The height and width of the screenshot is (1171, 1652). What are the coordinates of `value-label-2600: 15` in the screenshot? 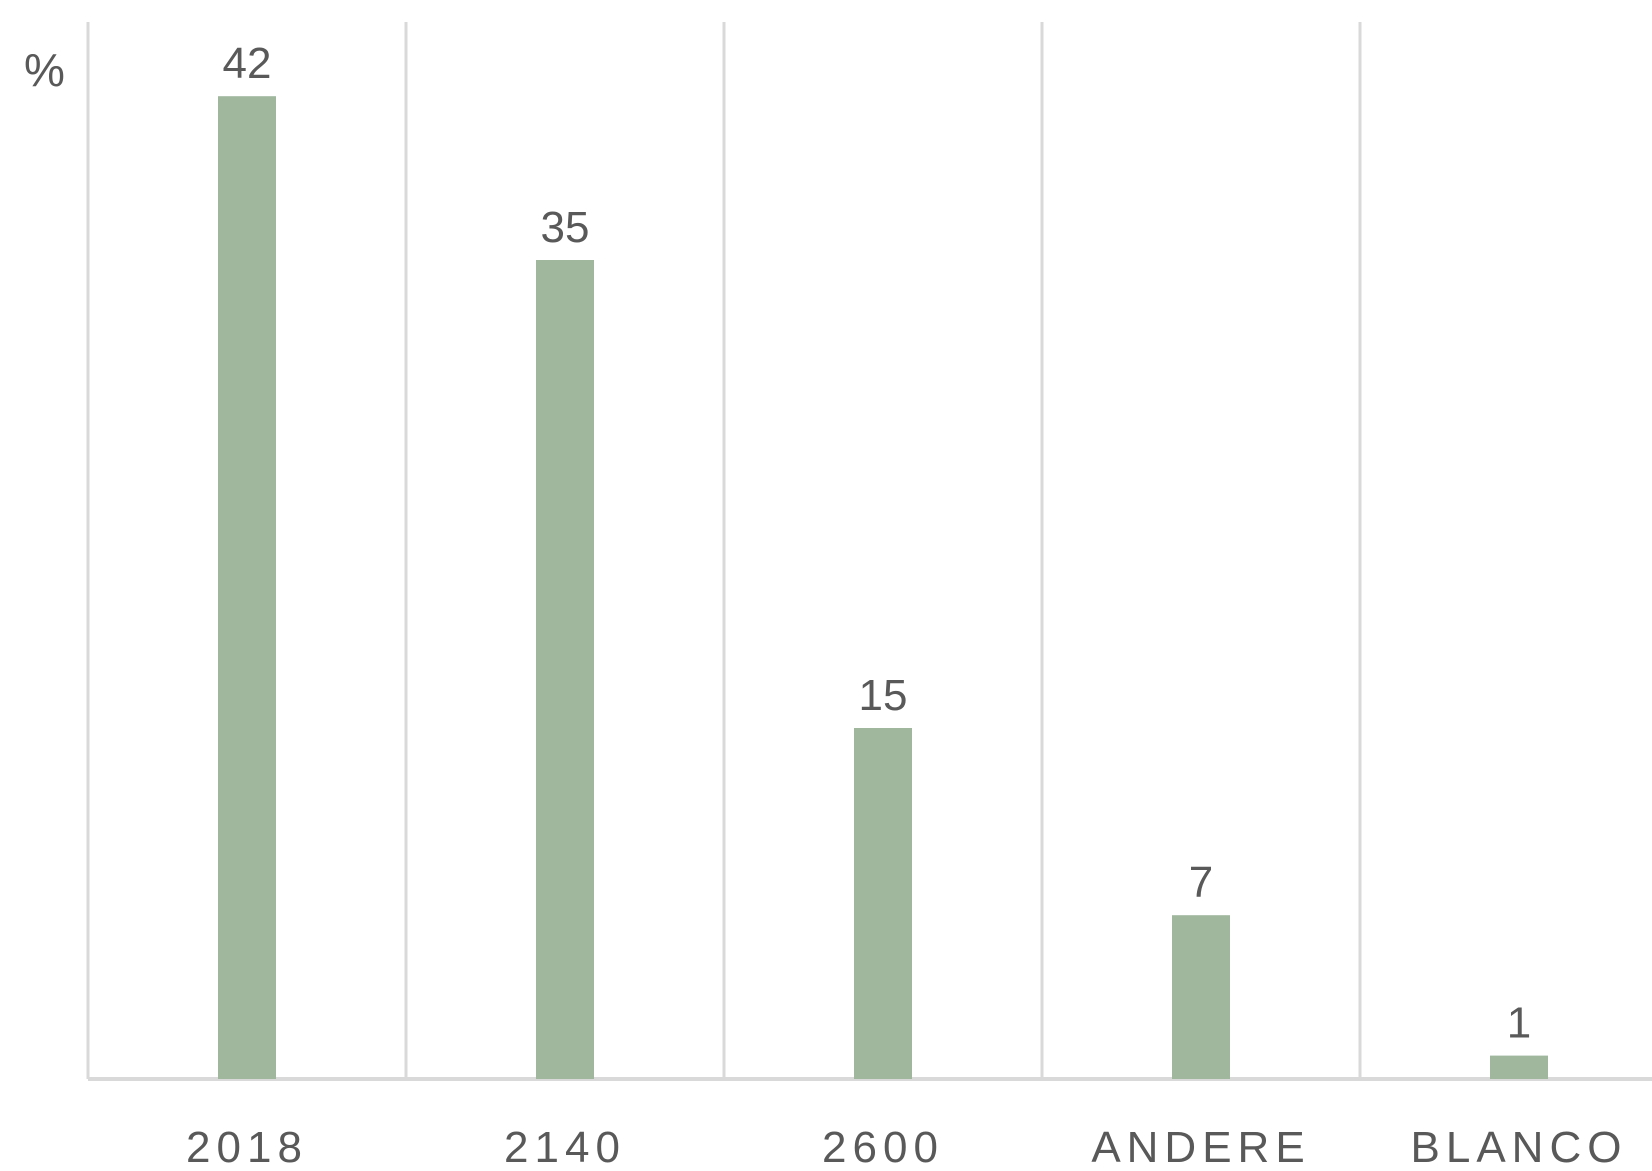 It's located at (883, 695).